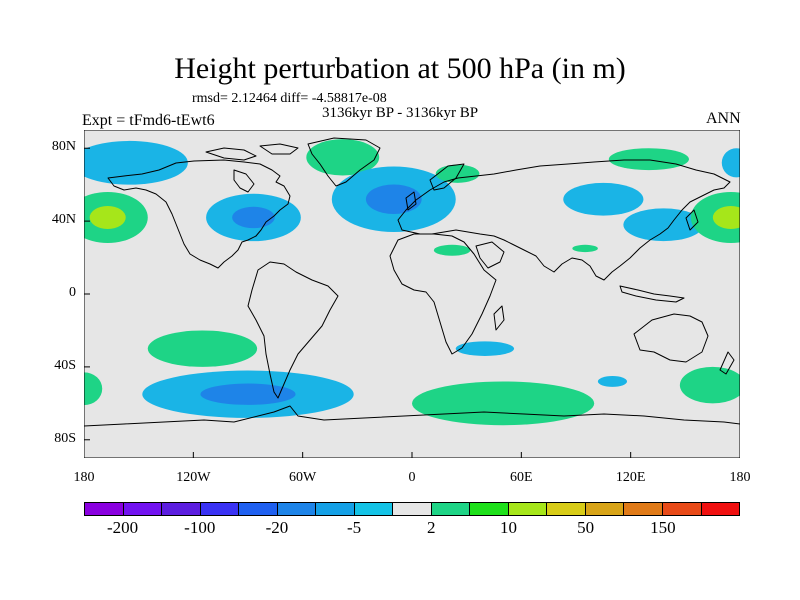 Image resolution: width=800 pixels, height=600 pixels. Describe the element at coordinates (65, 365) in the screenshot. I see `lat-label: 40S` at that location.